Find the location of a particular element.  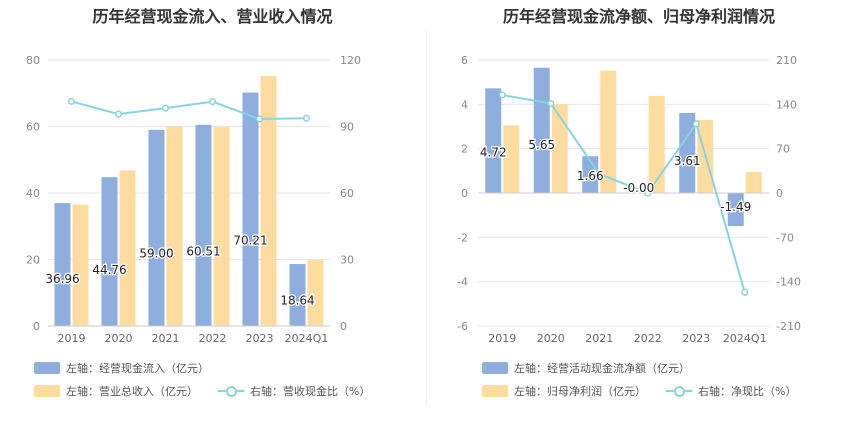

legend-item-net-profit: 左轴：归母净利润（亿元） is located at coordinates (564, 391).